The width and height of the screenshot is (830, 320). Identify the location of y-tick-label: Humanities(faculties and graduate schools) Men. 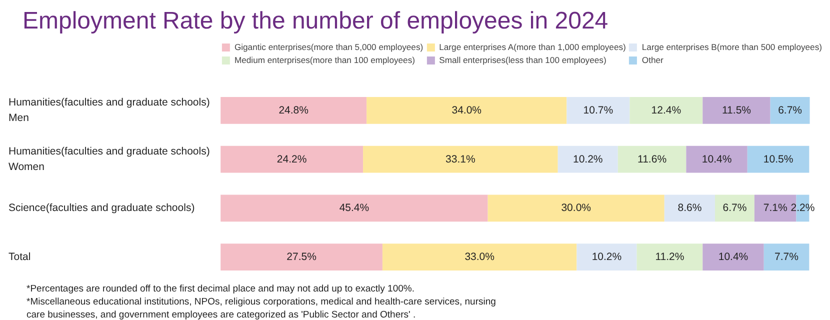
(109, 110).